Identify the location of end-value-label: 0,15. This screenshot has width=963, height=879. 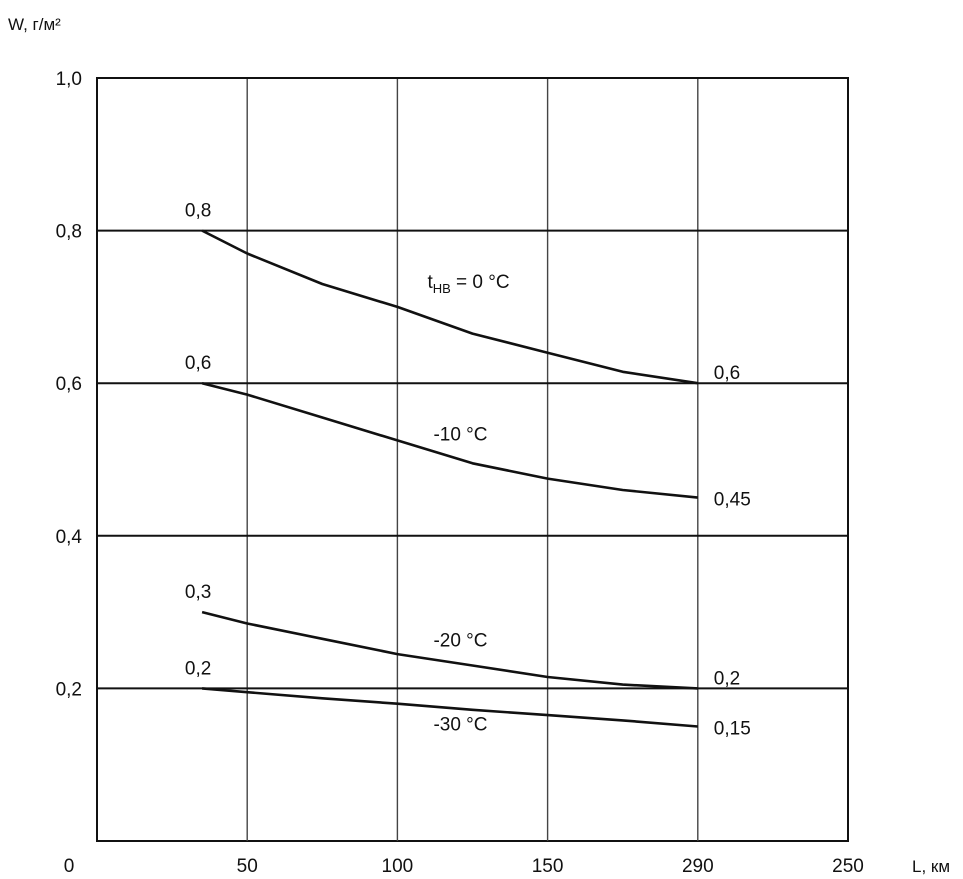
(732, 729).